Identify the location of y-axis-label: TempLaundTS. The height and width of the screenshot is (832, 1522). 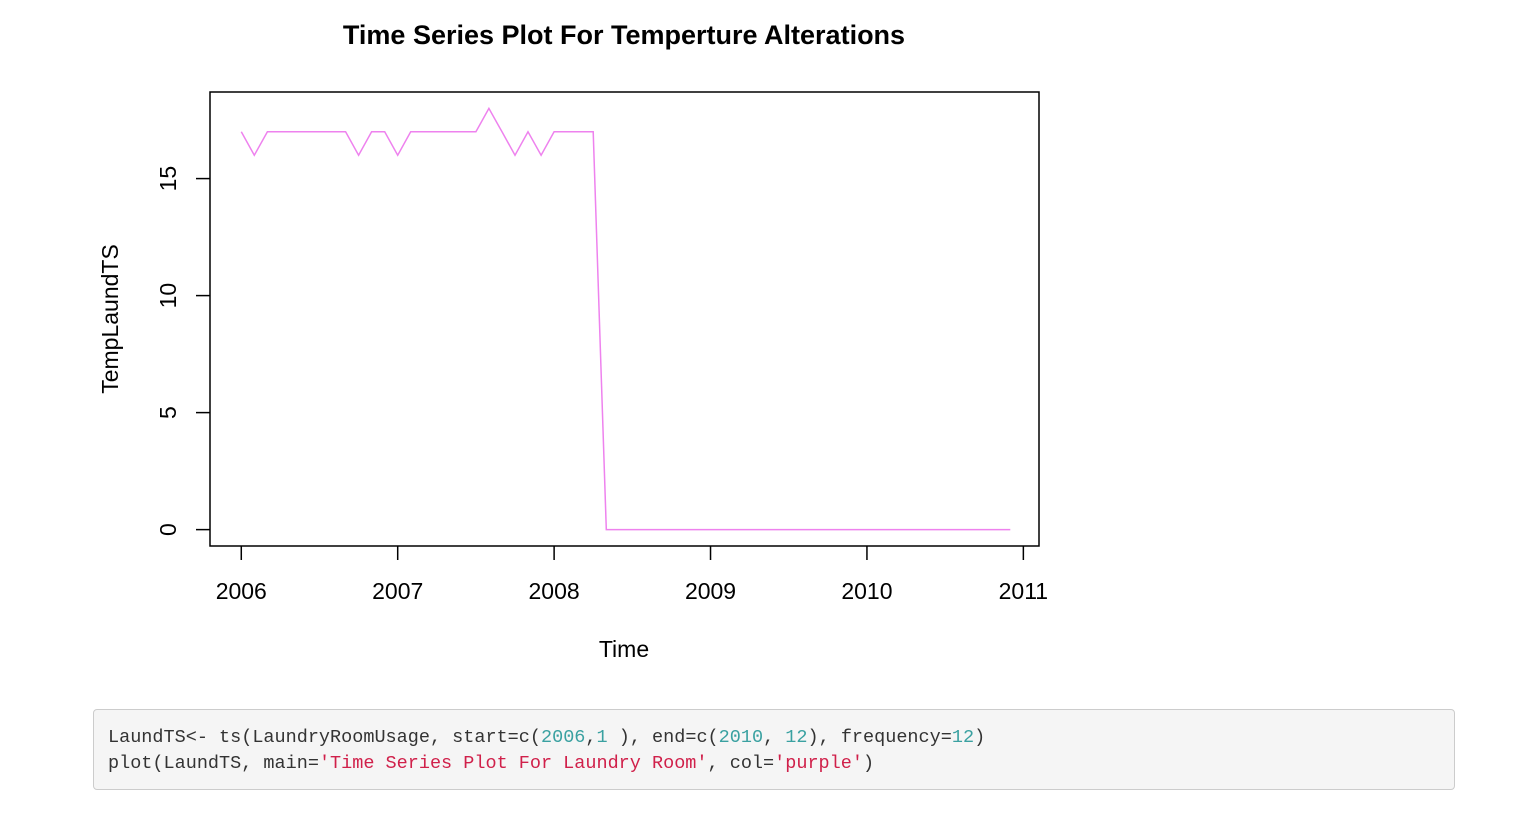
(110, 319).